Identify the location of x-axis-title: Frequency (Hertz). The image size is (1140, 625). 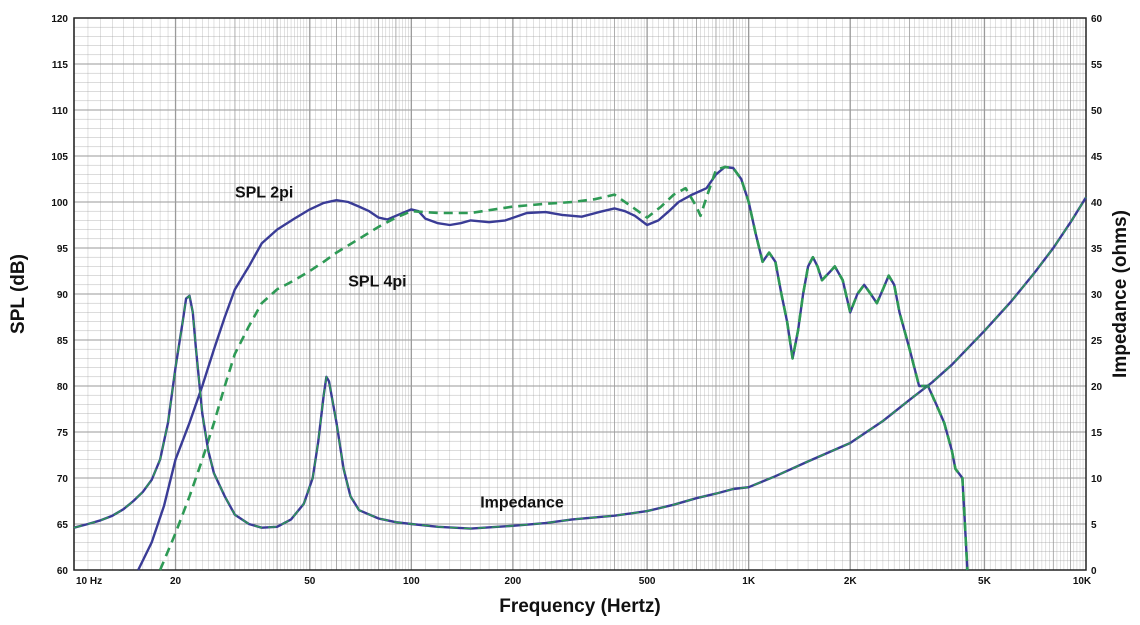
(580, 606).